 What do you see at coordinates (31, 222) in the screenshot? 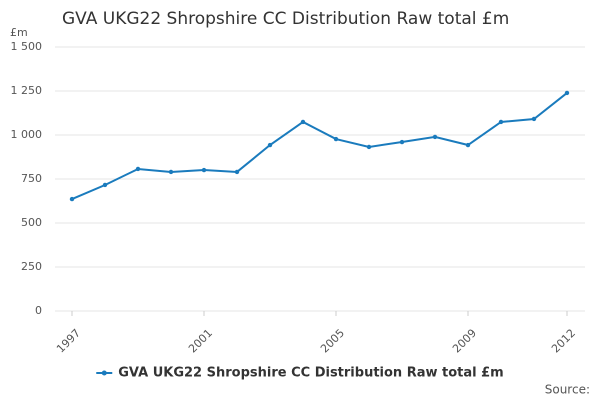
I see `y-tick-label: 500` at bounding box center [31, 222].